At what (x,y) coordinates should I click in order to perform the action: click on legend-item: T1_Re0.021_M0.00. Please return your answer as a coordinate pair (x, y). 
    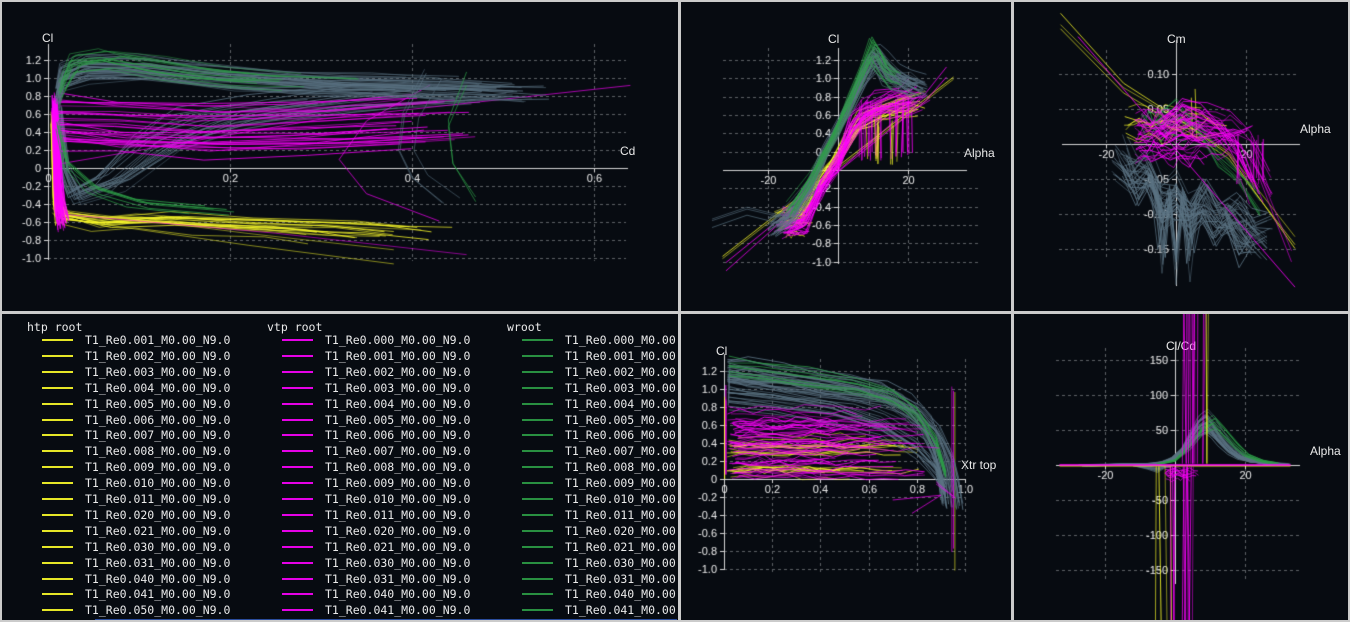
    Looking at the image, I should click on (592, 547).